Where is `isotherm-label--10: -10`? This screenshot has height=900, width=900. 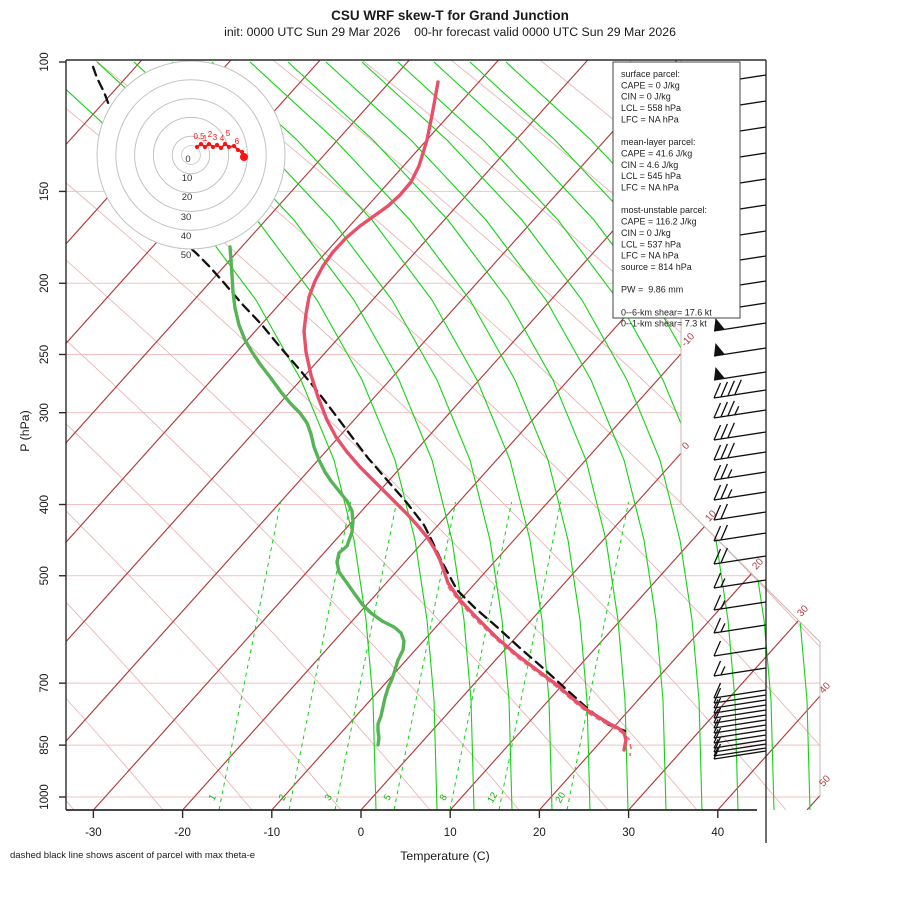
isotherm-label--10: -10 is located at coordinates (688, 340).